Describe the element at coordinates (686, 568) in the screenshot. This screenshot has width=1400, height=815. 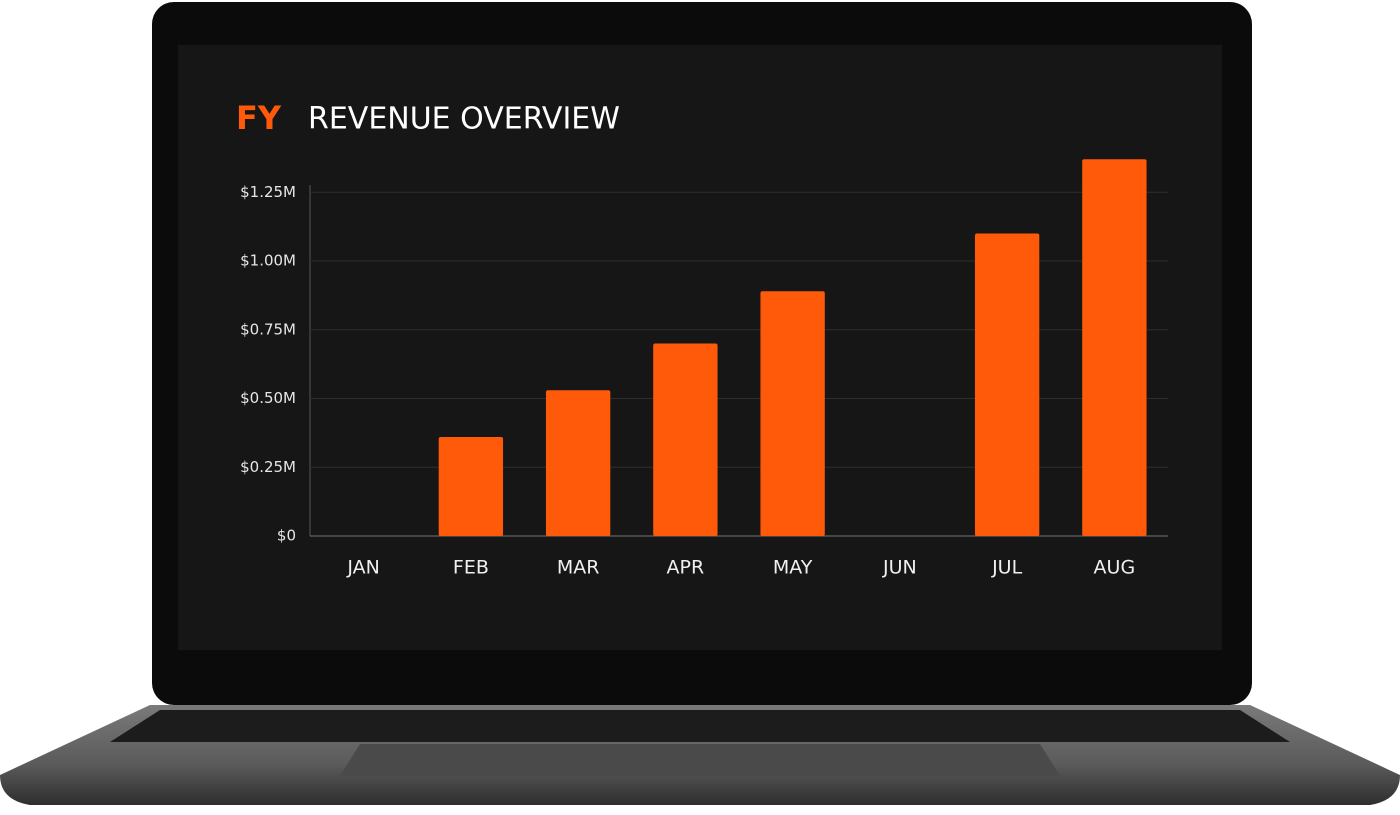
I see `x-tick-label: APR` at that location.